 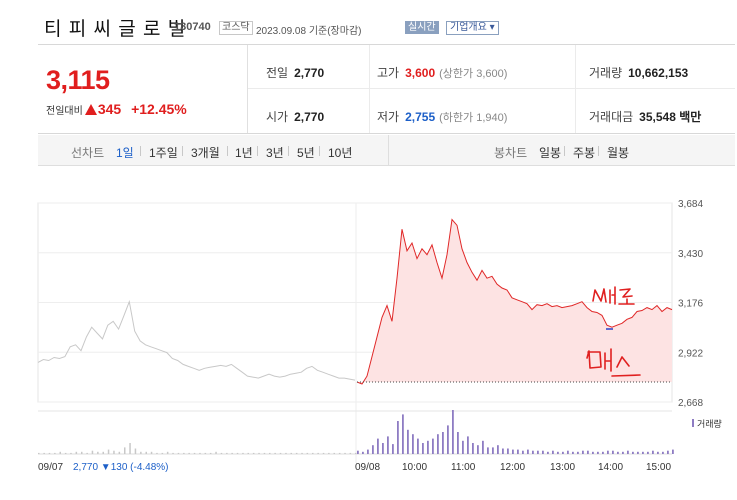 What do you see at coordinates (306, 153) in the screenshot?
I see `tab-5year: 5년` at bounding box center [306, 153].